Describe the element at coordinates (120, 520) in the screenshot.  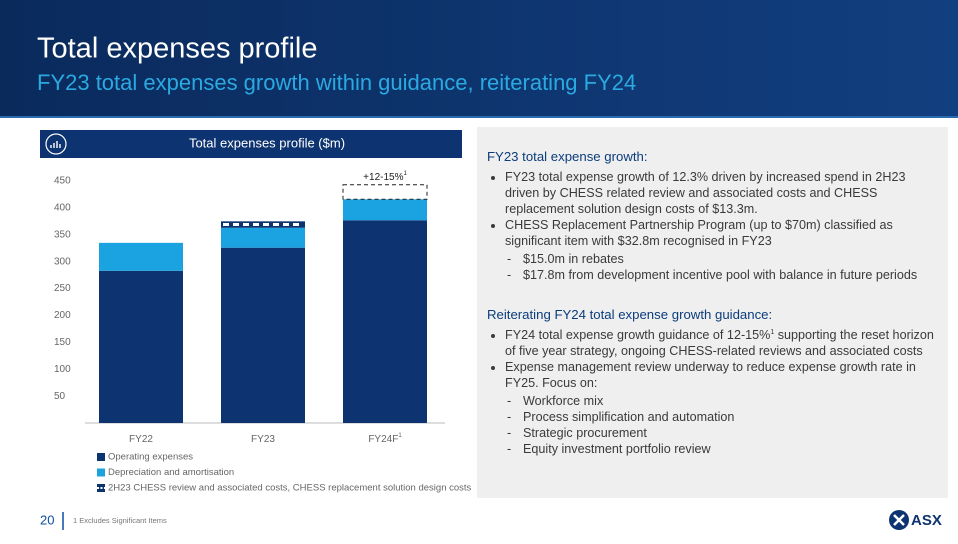
I see `footnote: 1 Excludes Significant Items` at that location.